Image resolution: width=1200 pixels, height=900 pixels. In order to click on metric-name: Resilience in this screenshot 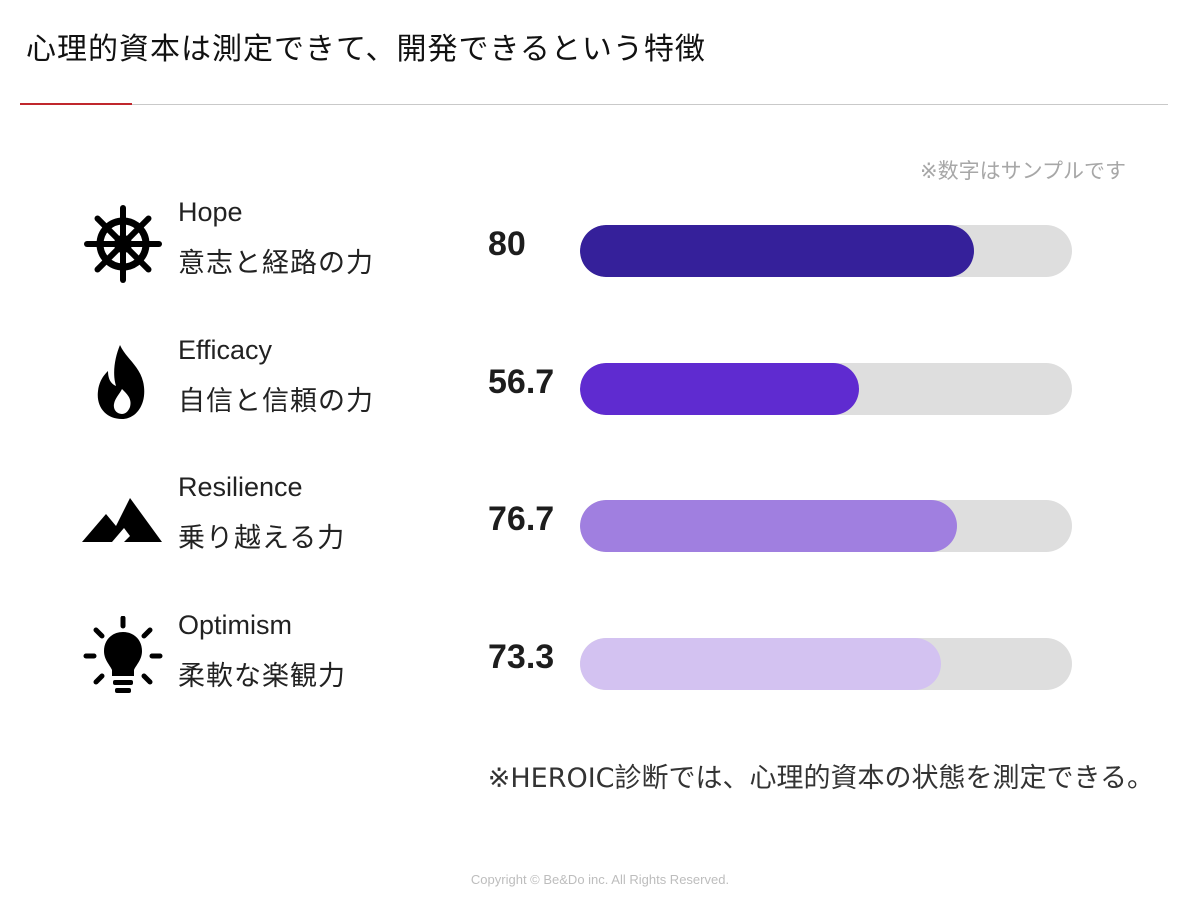, I will do `click(240, 487)`.